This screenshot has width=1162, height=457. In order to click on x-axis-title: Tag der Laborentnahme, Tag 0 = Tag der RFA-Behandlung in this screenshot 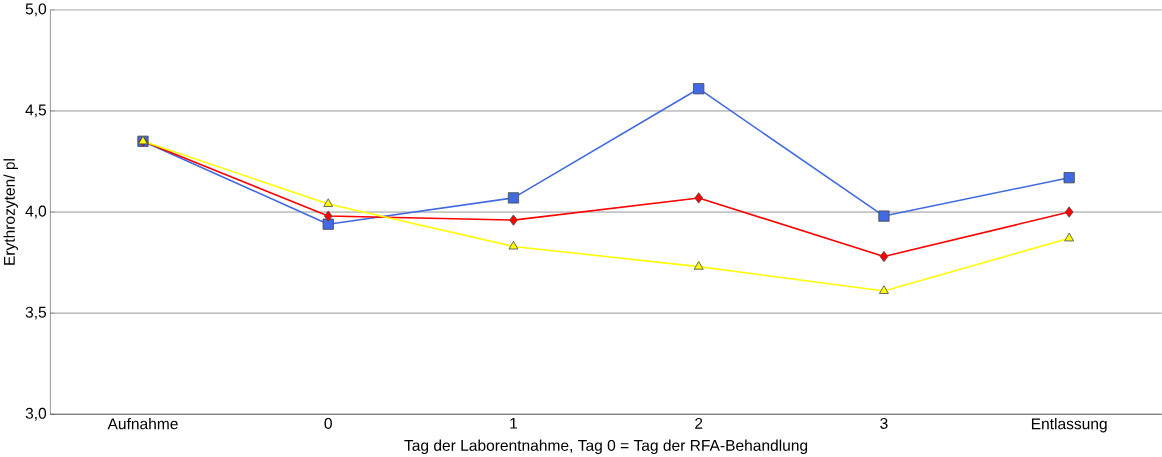, I will do `click(606, 446)`.